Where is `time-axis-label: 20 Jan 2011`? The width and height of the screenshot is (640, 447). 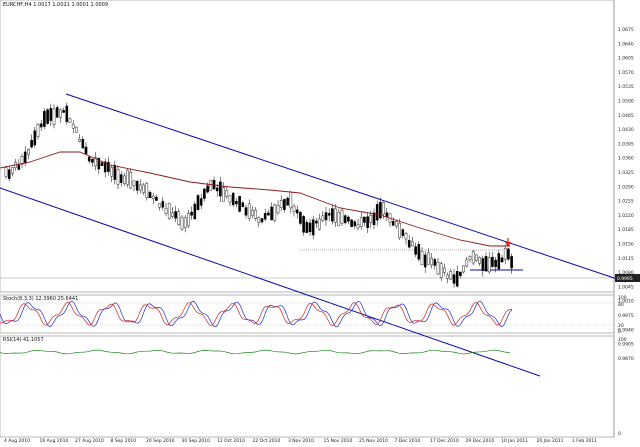
time-axis-label: 20 Jan 2011 is located at coordinates (550, 441).